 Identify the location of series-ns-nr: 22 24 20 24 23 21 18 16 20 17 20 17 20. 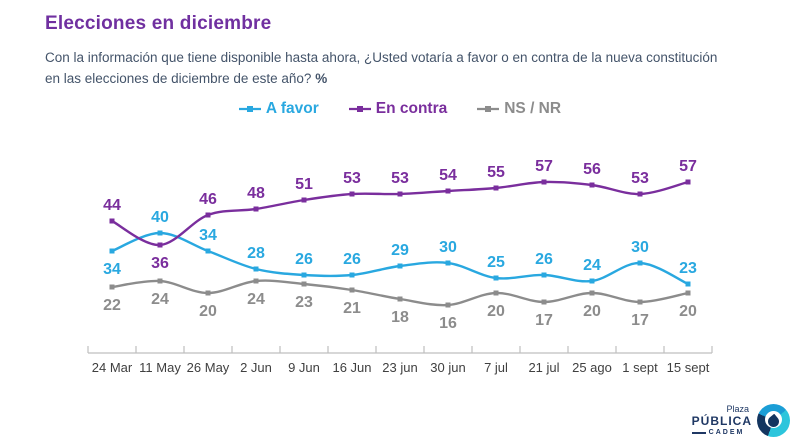
(400, 305).